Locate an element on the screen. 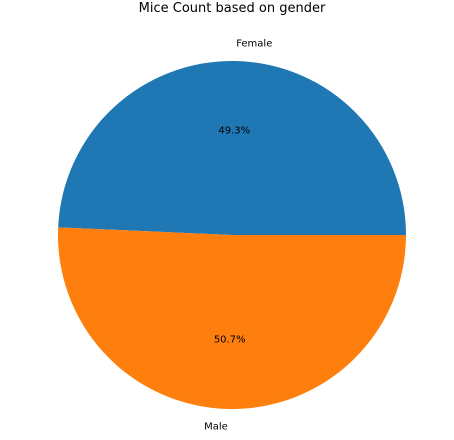  slice-percent-female: 49.3% is located at coordinates (234, 131).